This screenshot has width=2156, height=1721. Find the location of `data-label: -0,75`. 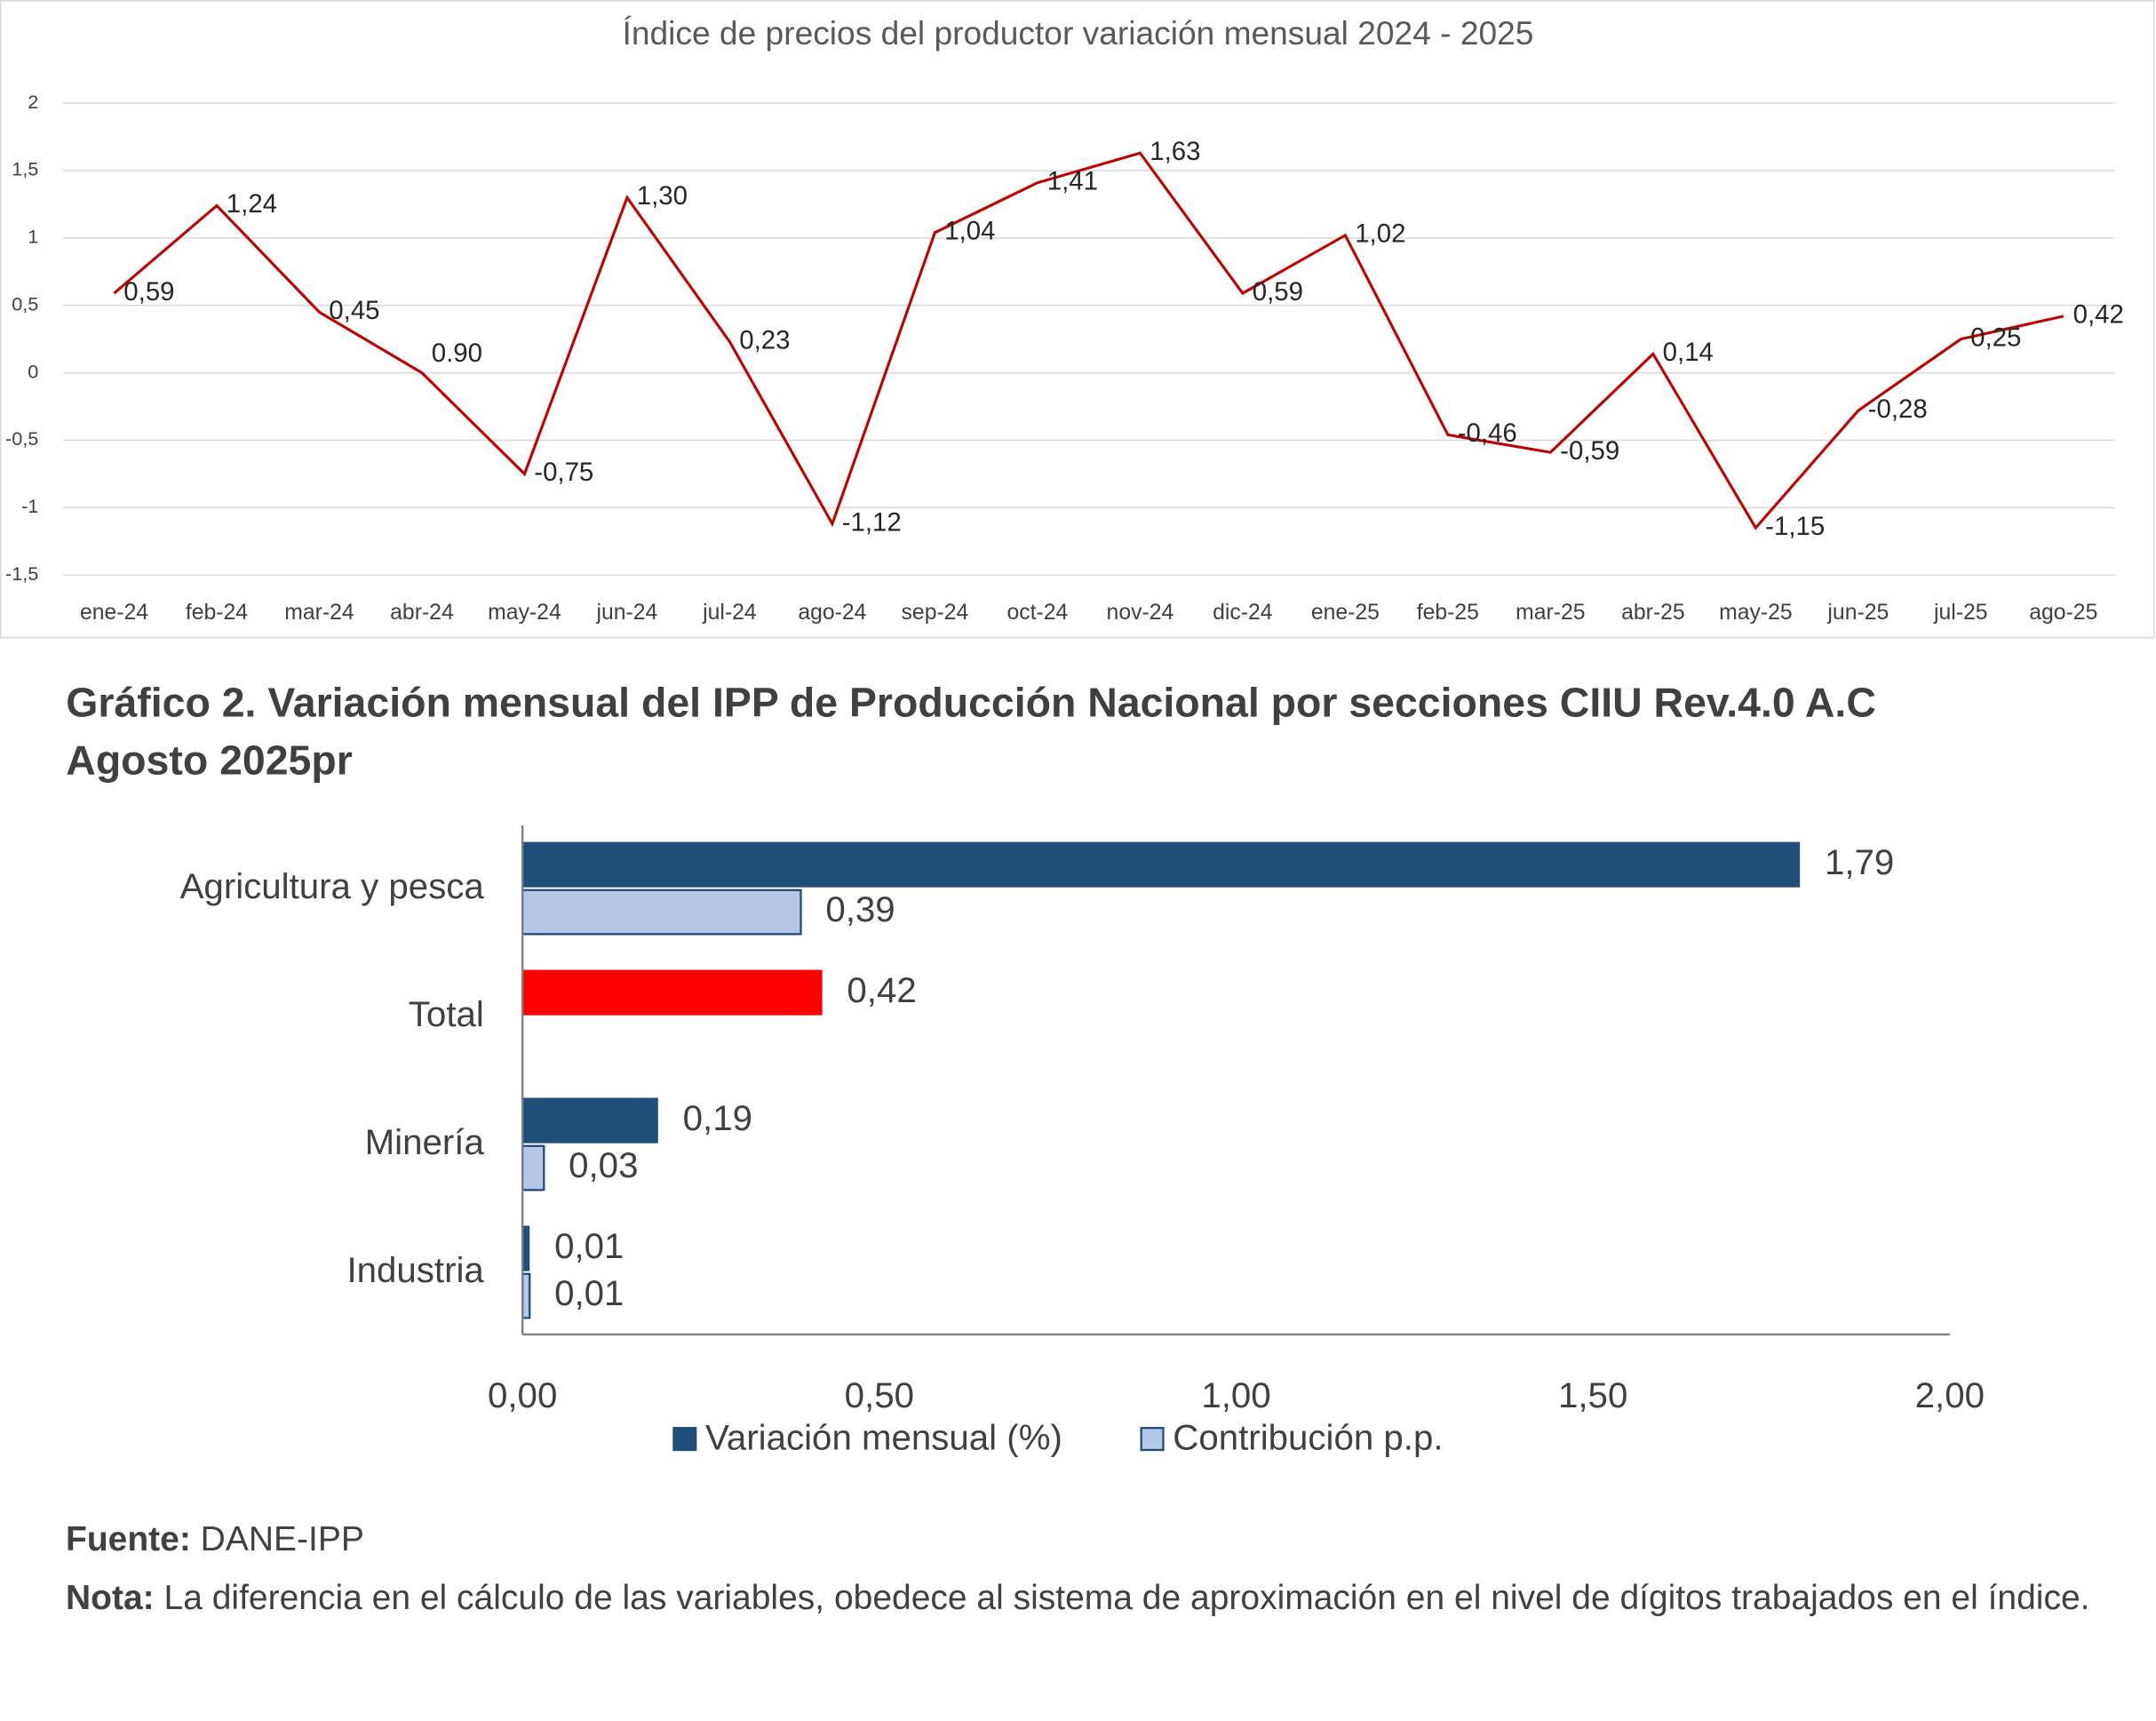

data-label: -0,75 is located at coordinates (563, 472).